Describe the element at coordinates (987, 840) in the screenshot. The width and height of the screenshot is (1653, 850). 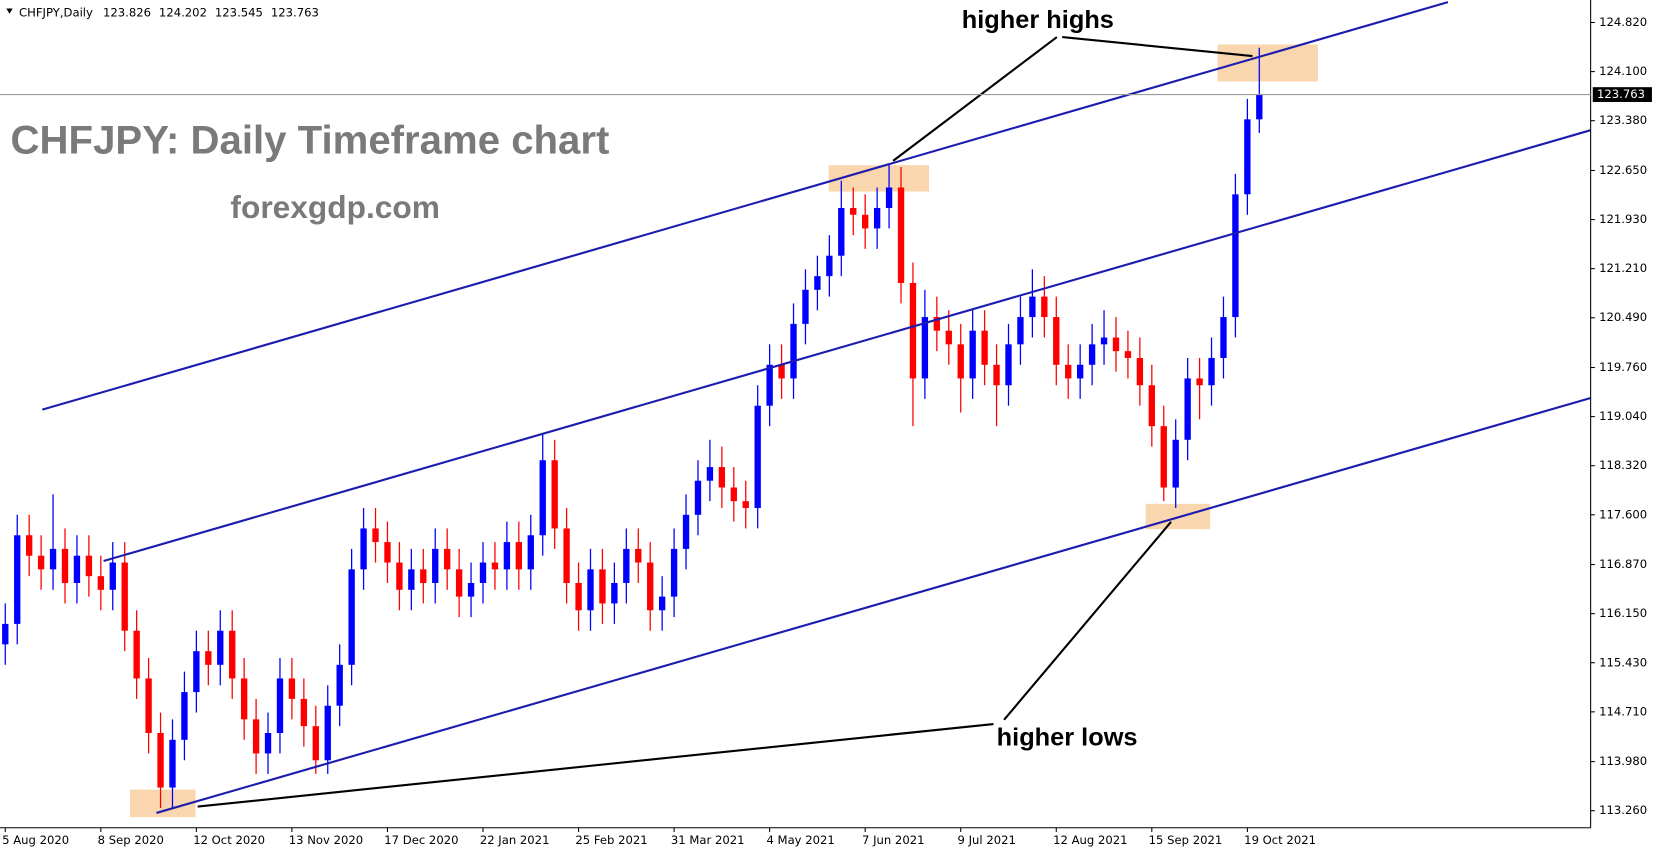
I see `x-tick-label: 9 Jul 2021` at that location.